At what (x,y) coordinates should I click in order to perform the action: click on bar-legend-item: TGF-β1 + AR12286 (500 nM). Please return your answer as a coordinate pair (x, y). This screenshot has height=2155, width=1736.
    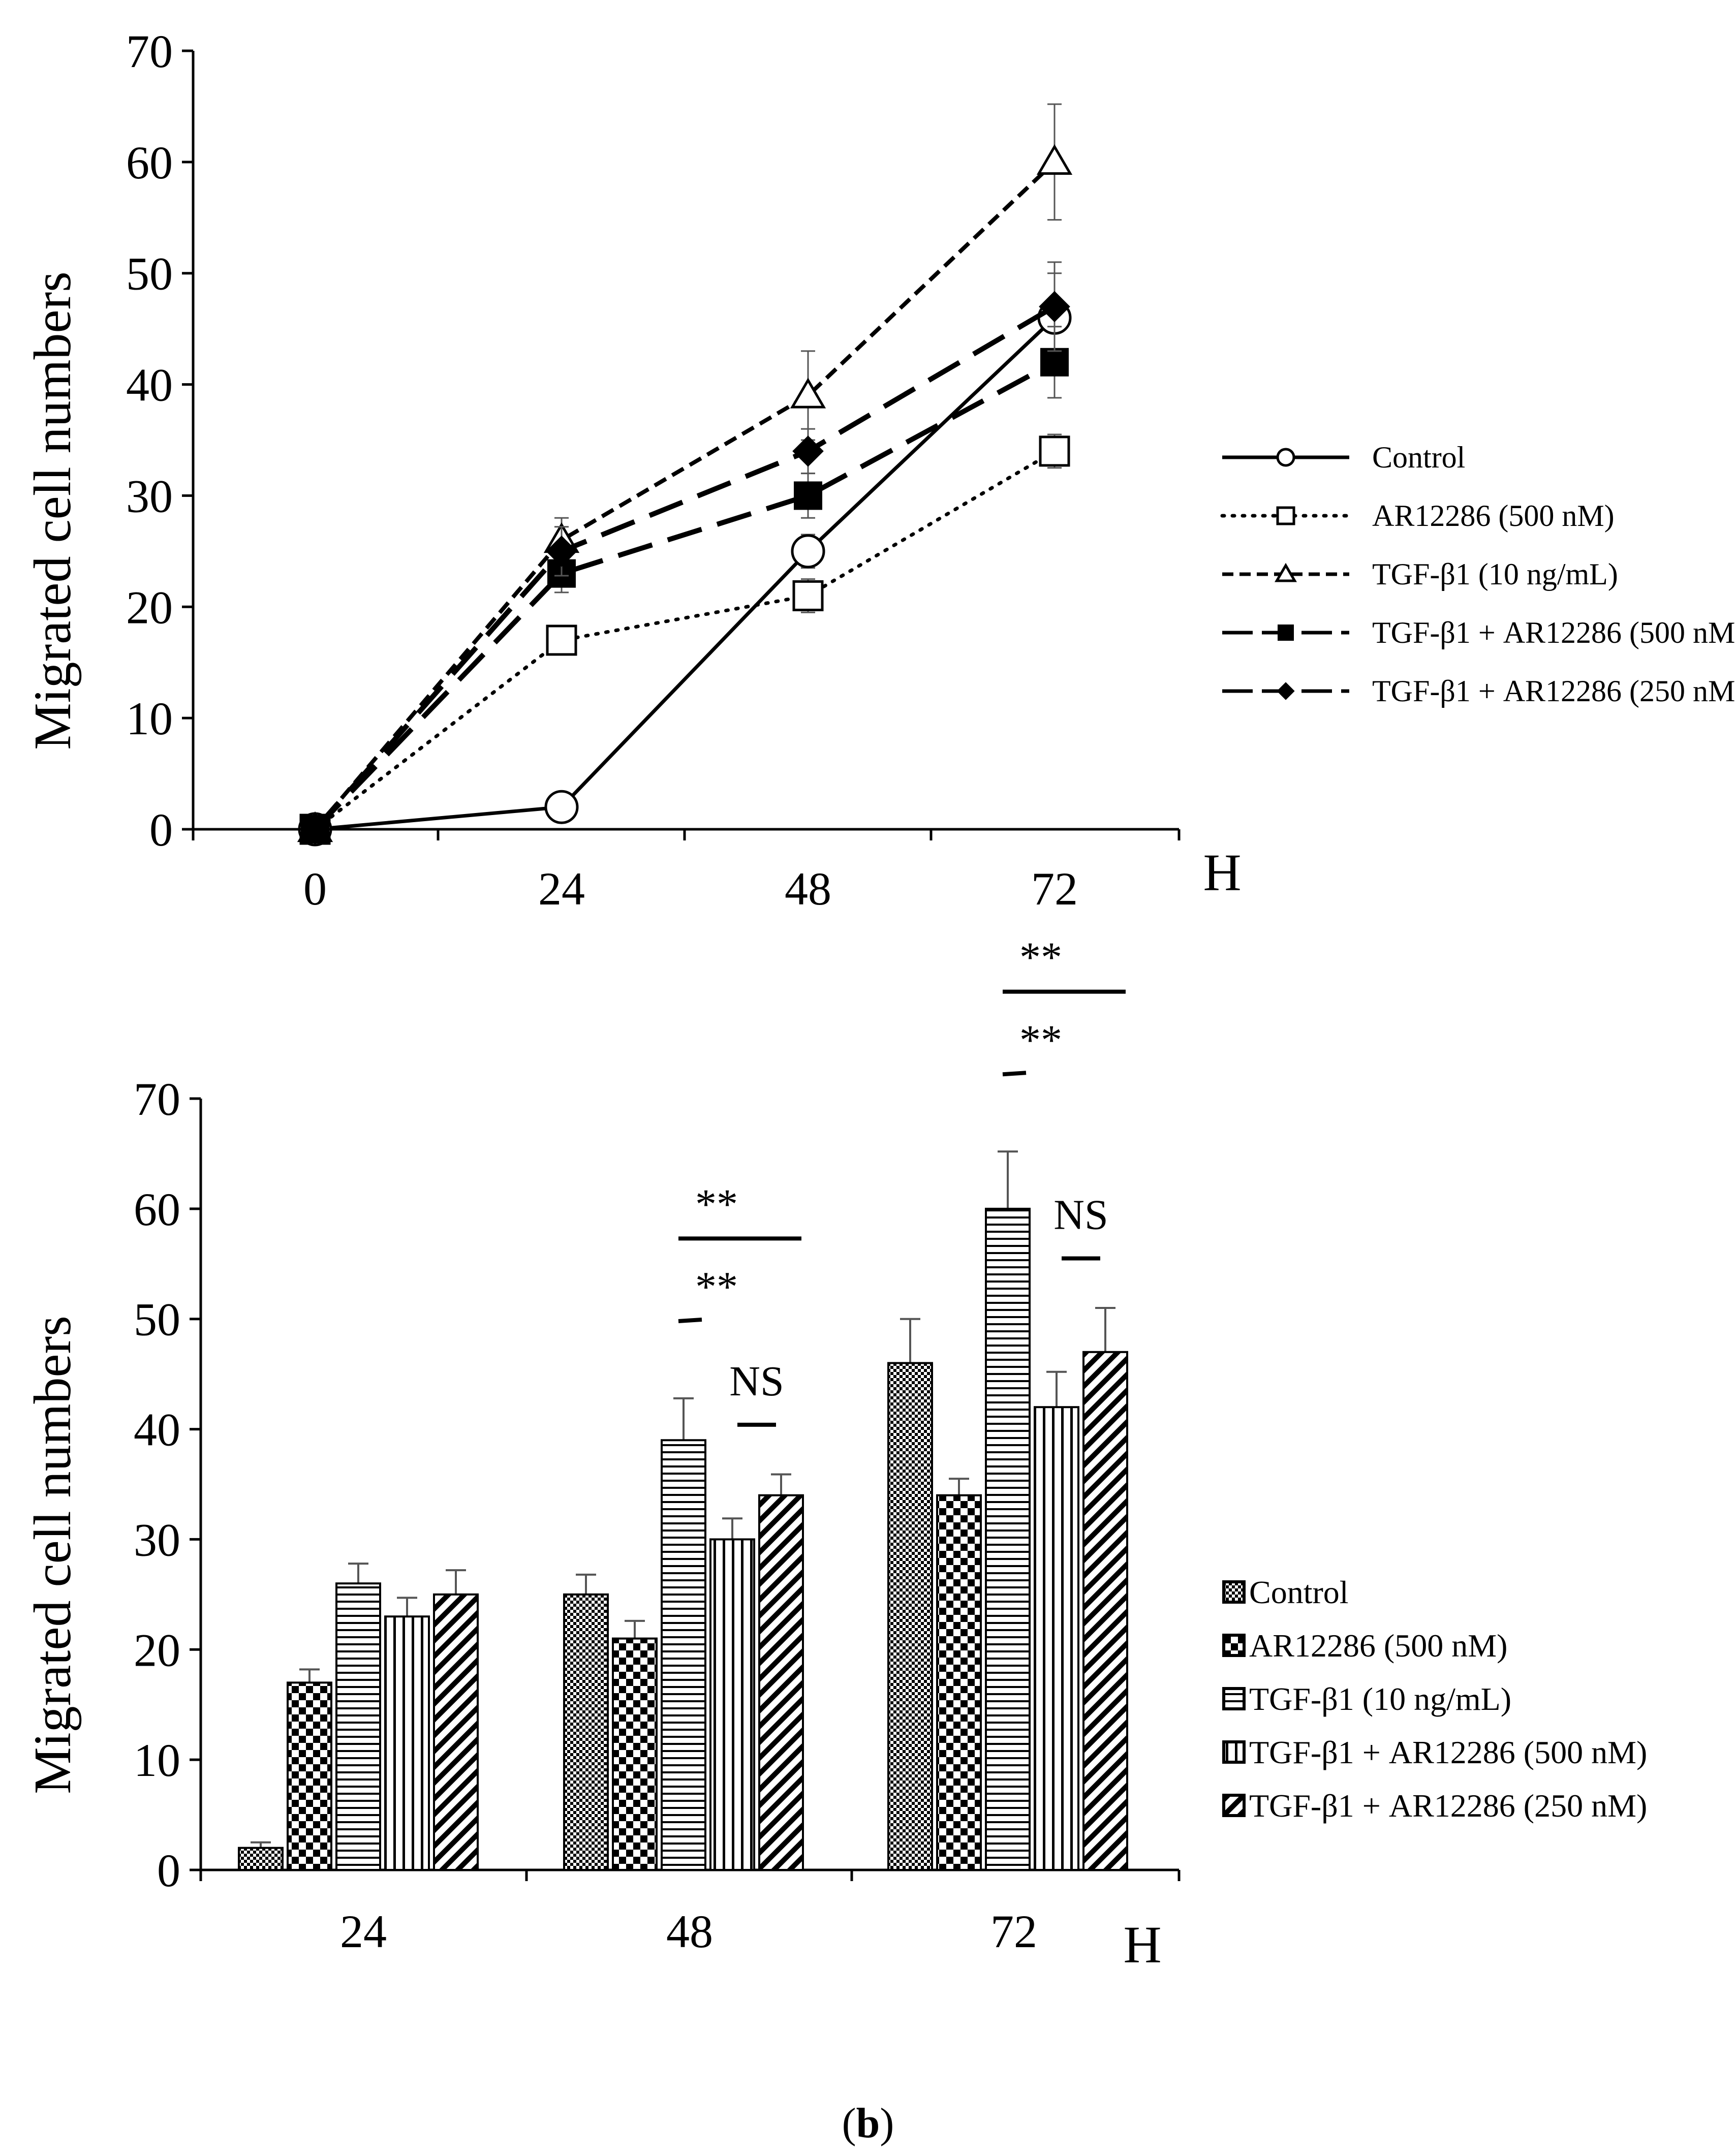
    Looking at the image, I should click on (1435, 1752).